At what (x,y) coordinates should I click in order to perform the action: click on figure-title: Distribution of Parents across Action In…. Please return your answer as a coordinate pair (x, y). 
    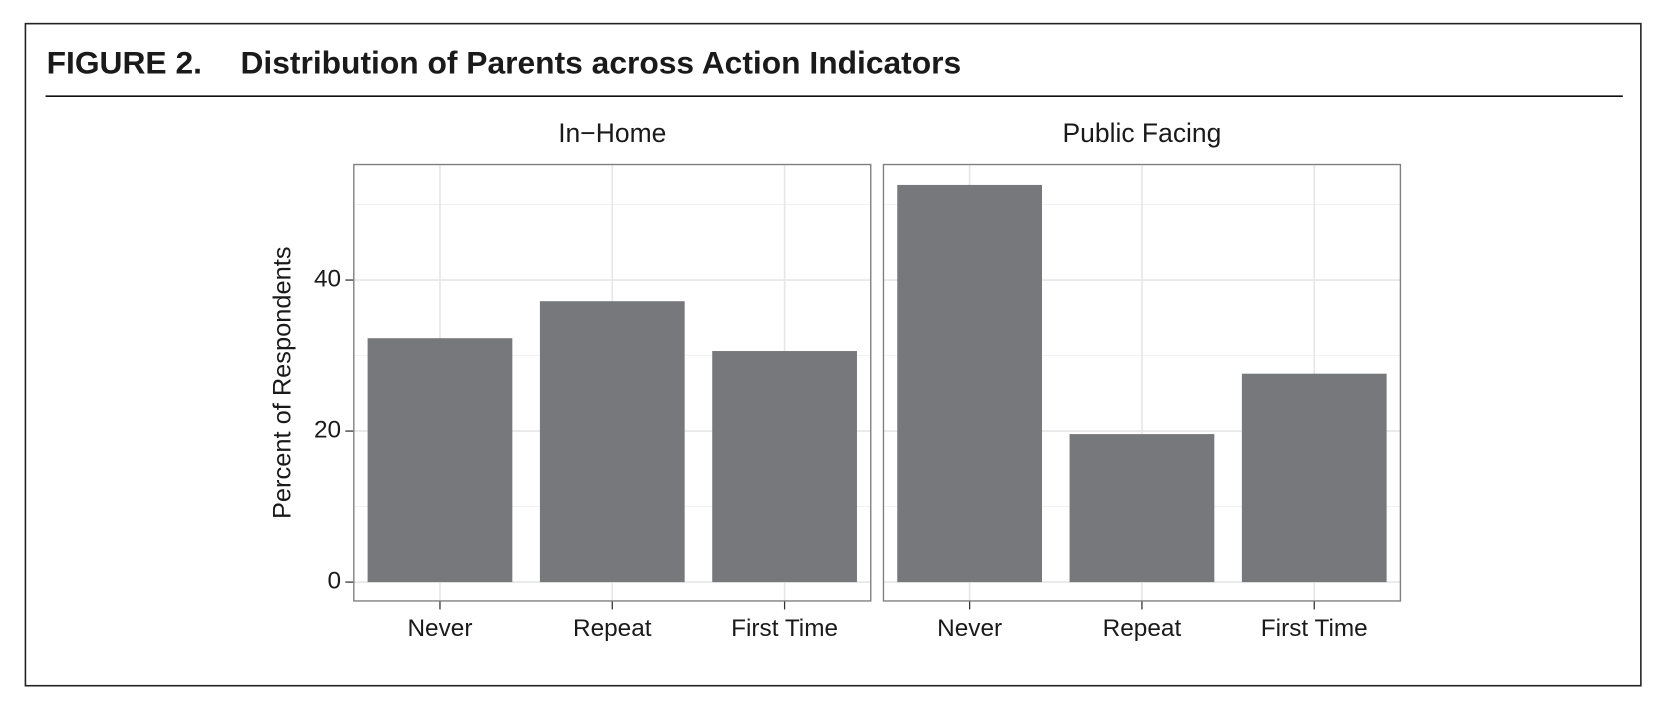
    Looking at the image, I should click on (600, 62).